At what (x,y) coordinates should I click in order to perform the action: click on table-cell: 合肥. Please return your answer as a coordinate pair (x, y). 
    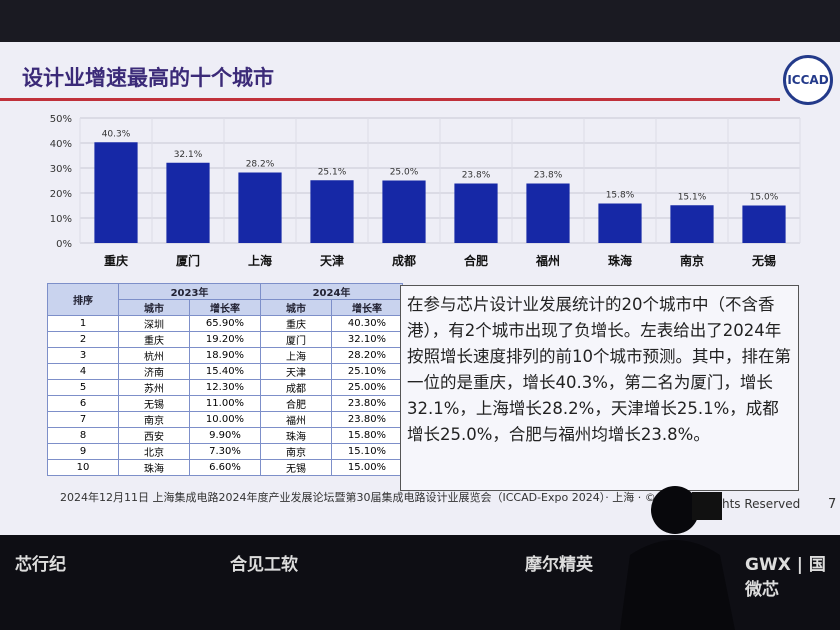
    Looking at the image, I should click on (296, 403).